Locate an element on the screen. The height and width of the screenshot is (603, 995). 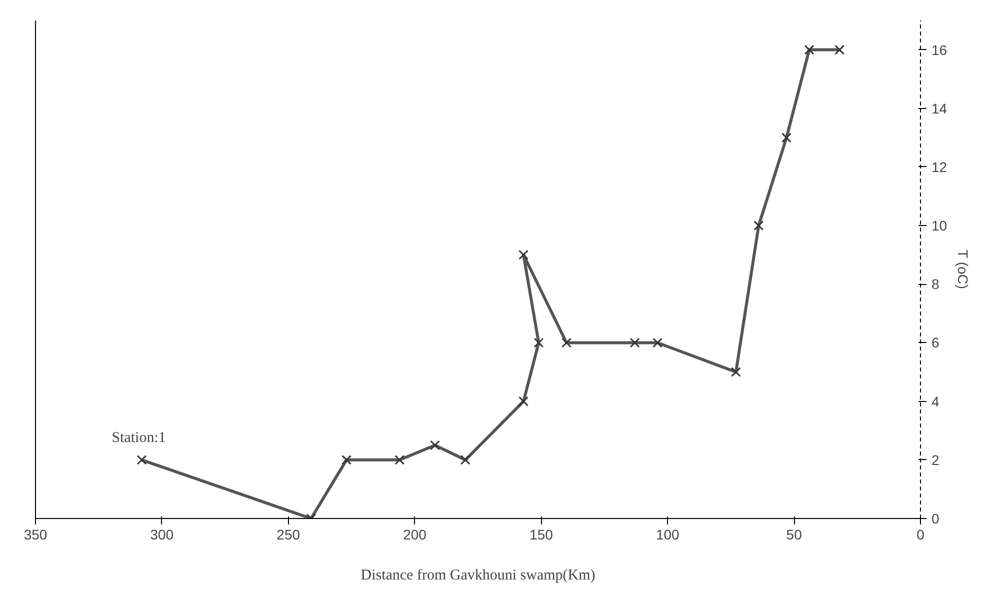
x-tick-label: 200 is located at coordinates (415, 534).